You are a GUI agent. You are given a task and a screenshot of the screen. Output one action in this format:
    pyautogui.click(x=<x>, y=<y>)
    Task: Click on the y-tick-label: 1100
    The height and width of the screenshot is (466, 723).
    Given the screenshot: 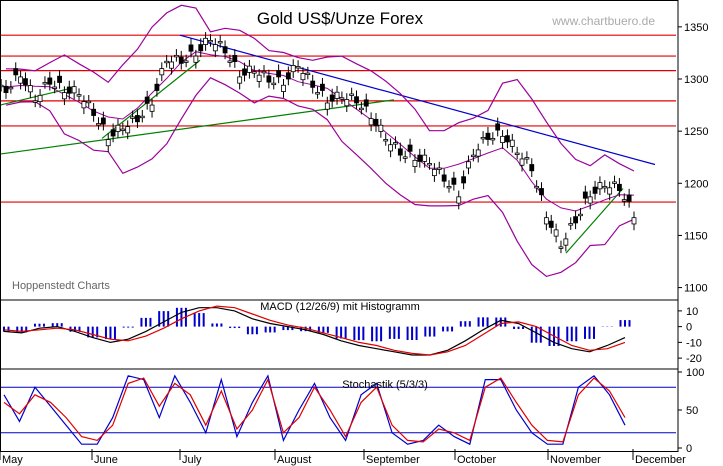 What is the action you would take?
    pyautogui.click(x=696, y=289)
    